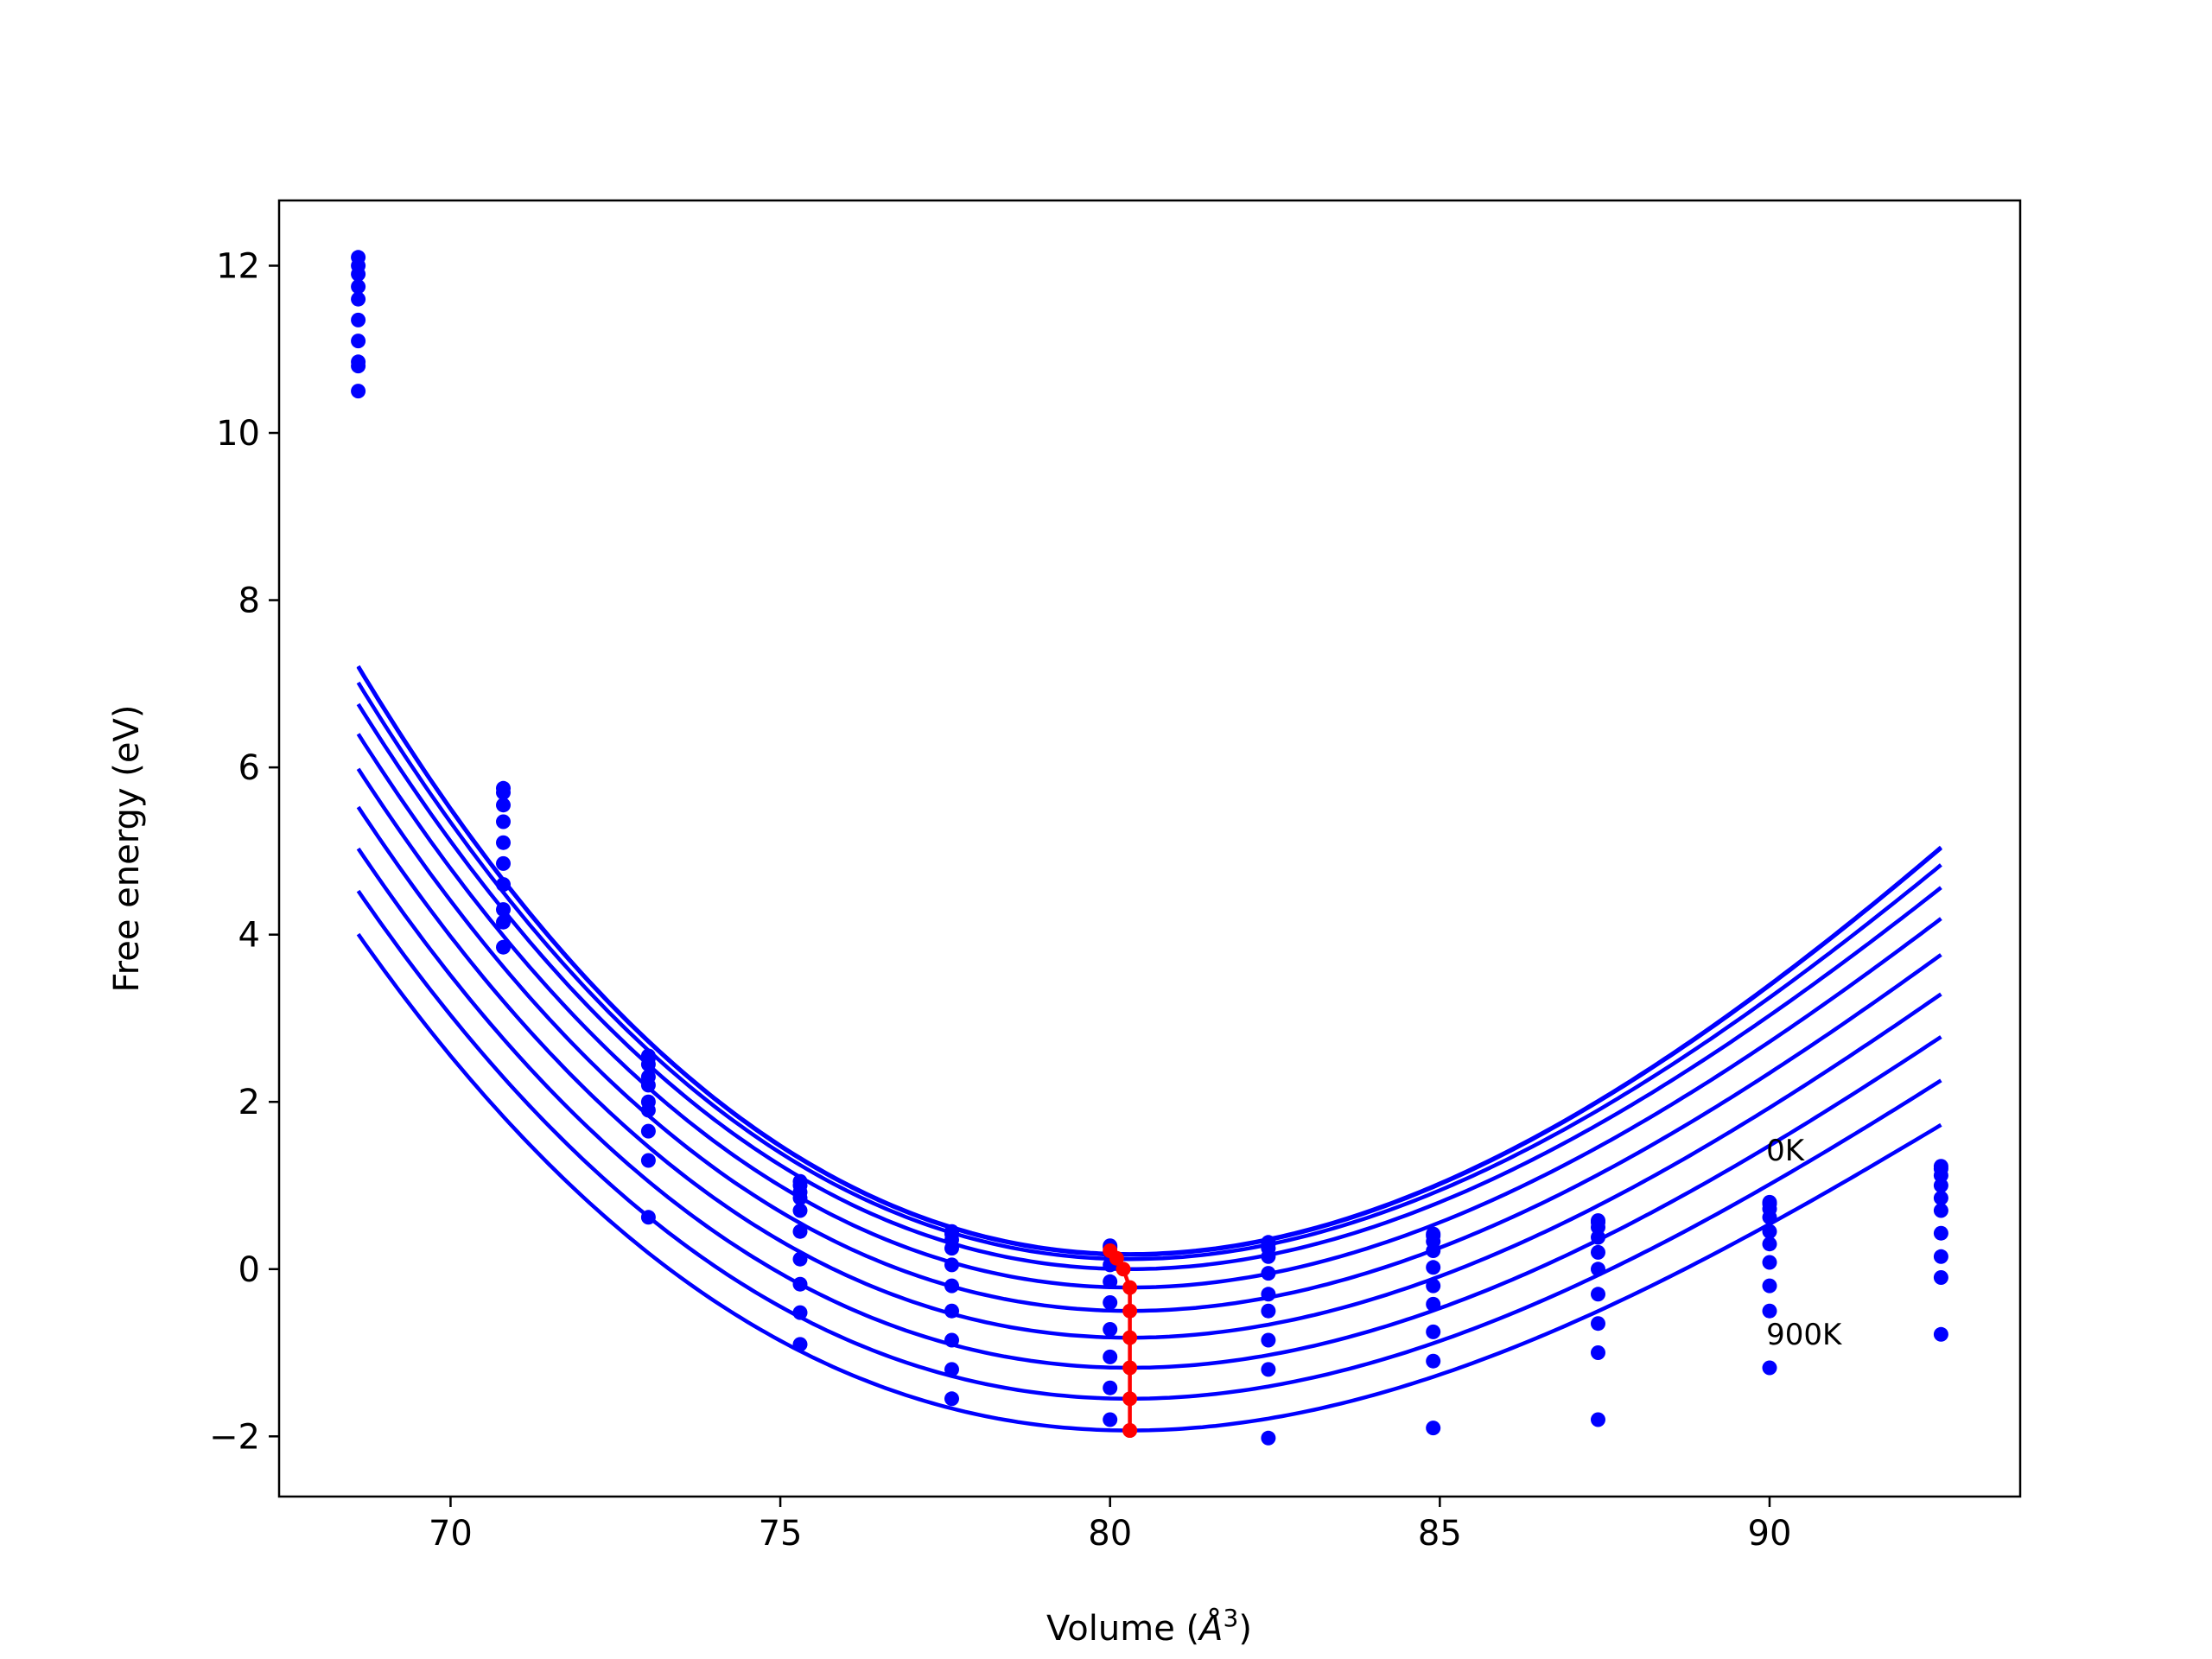 The image size is (2212, 1659). Describe the element at coordinates (1110, 1534) in the screenshot. I see `x-tick-label-80: 80` at that location.